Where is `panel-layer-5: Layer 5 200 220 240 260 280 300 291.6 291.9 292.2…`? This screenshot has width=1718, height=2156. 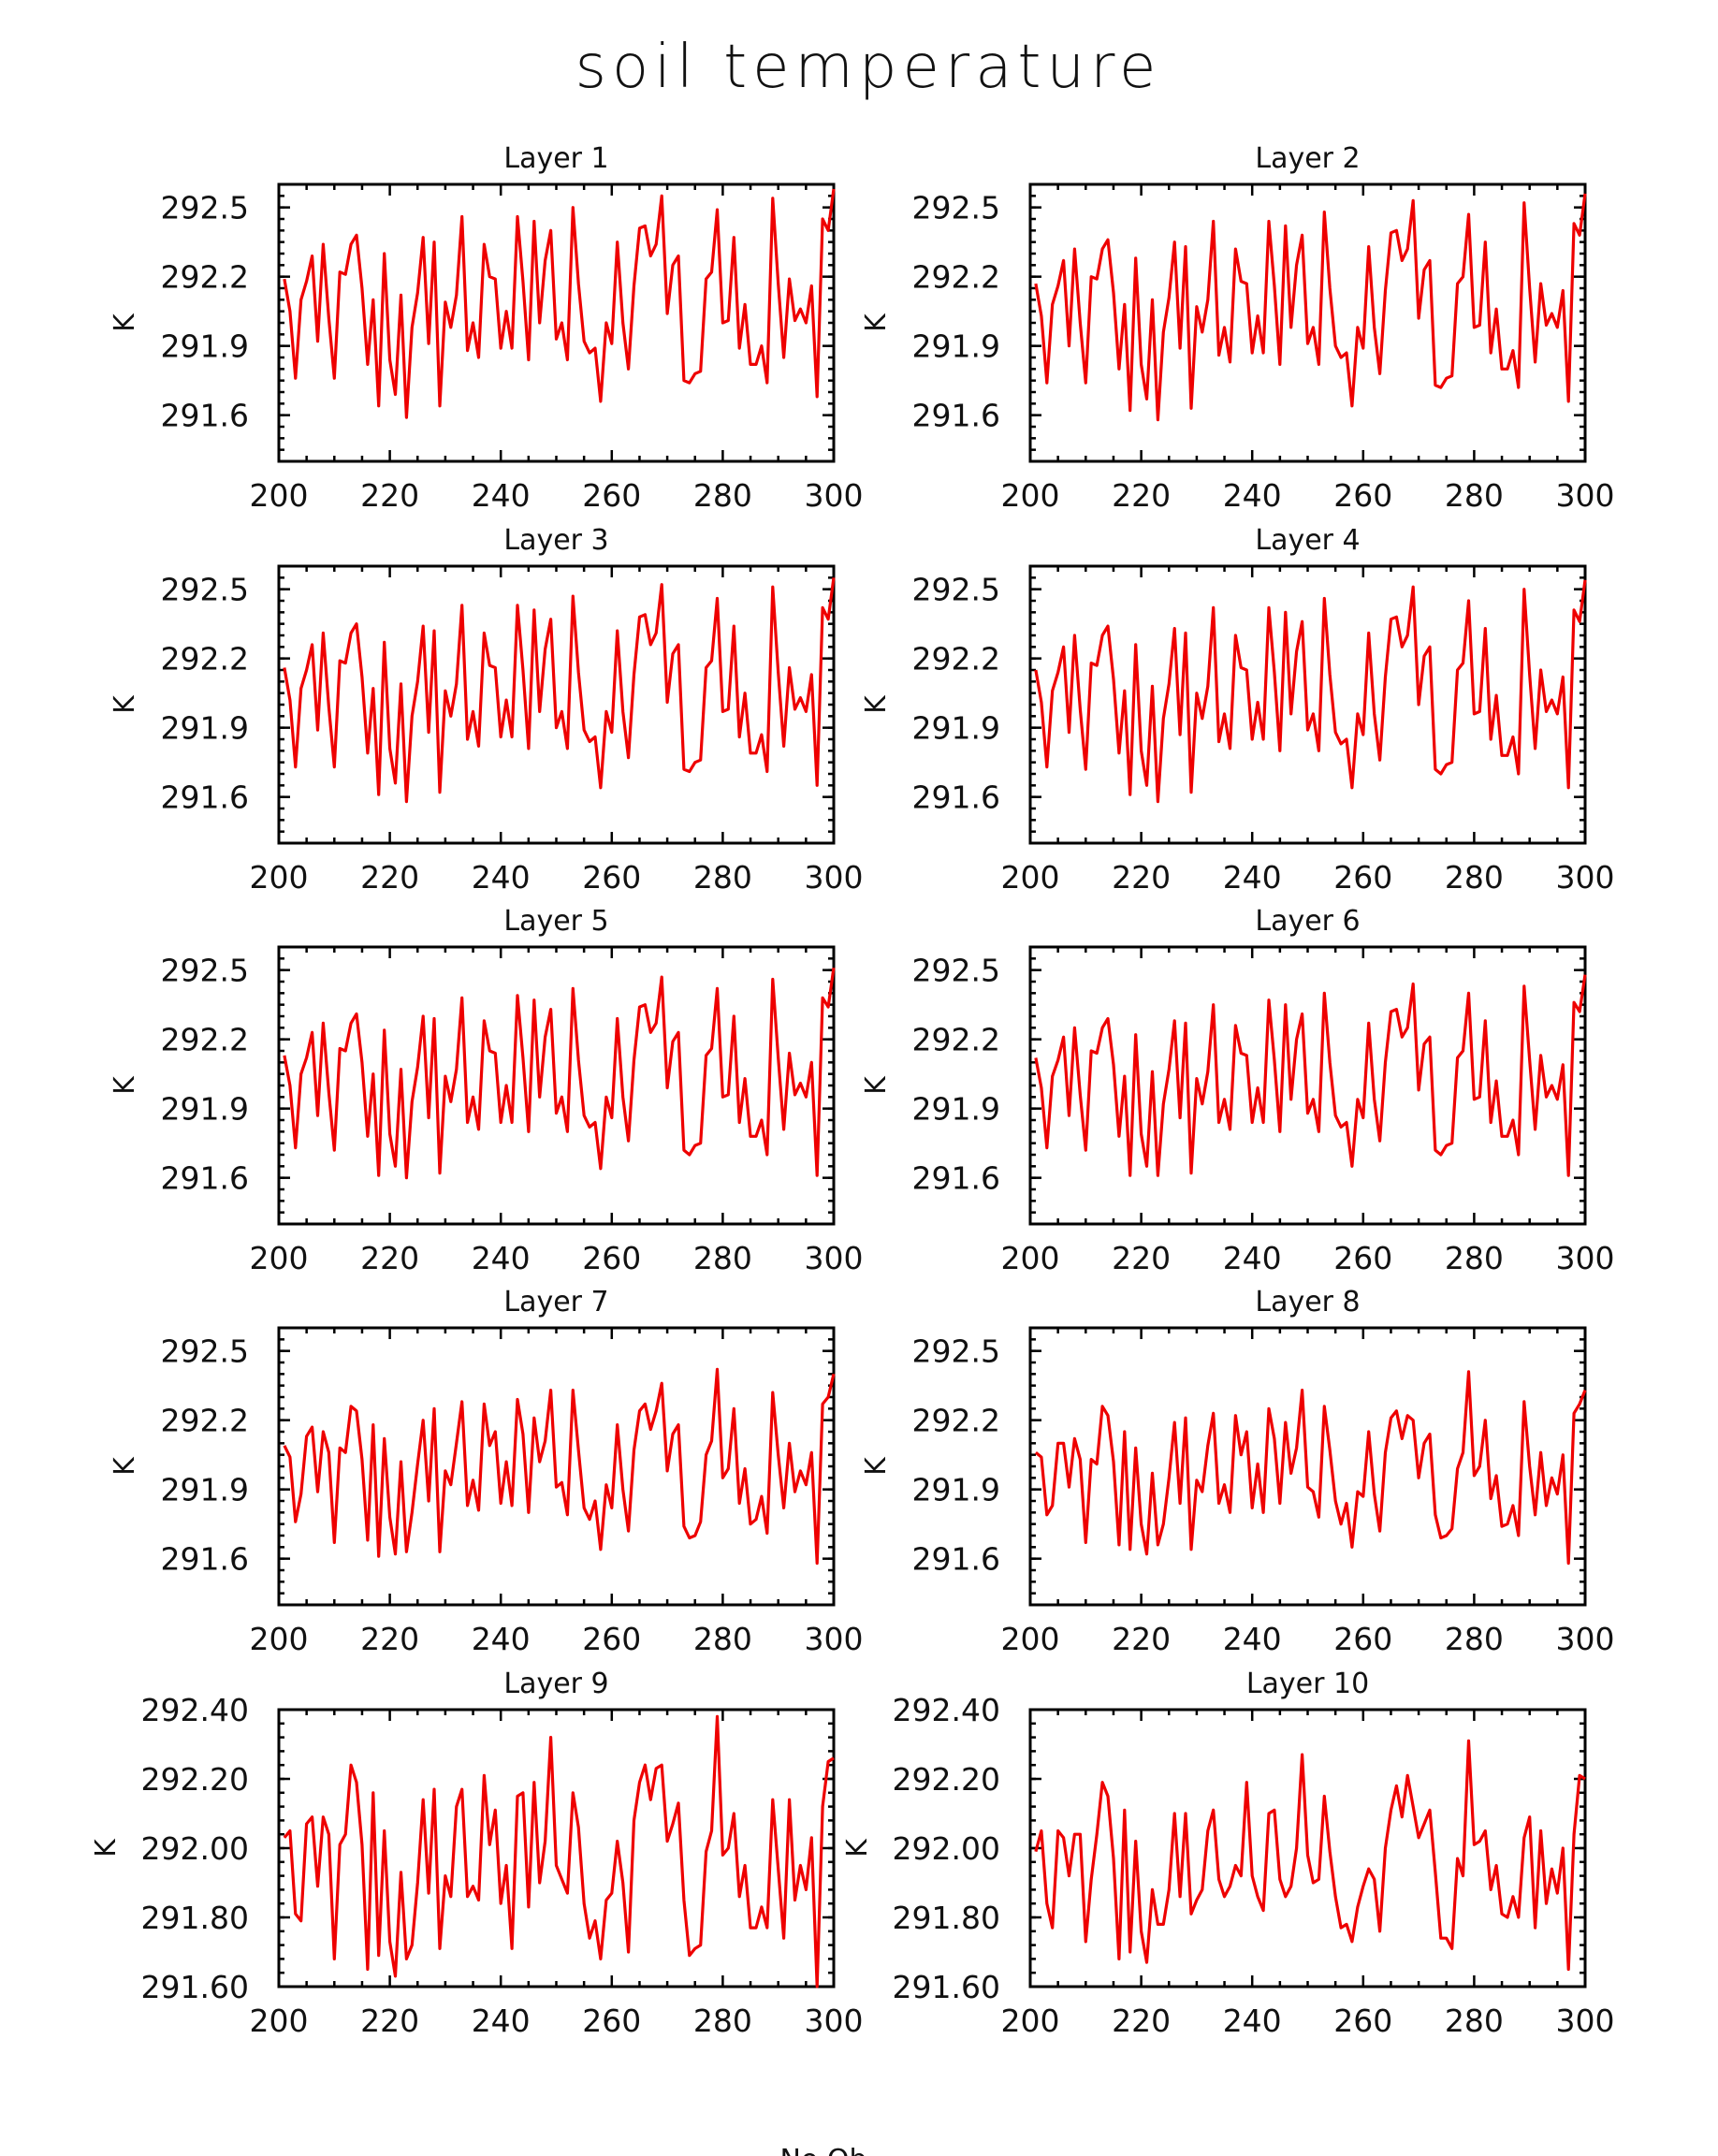
panel-layer-5: Layer 5 200 220 240 260 280 300 291.6 291.9 292.2… is located at coordinates (486, 1090).